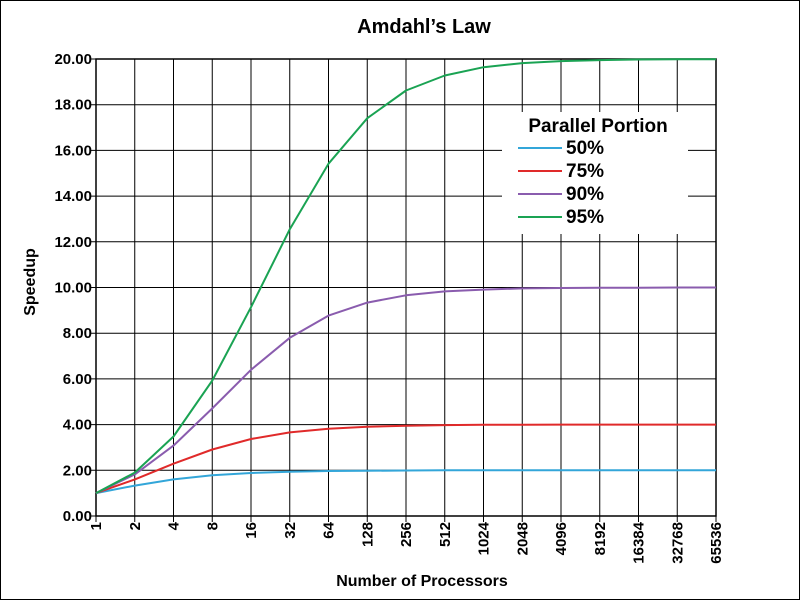  Describe the element at coordinates (73, 196) in the screenshot. I see `y-tick-label: 14.00` at that location.